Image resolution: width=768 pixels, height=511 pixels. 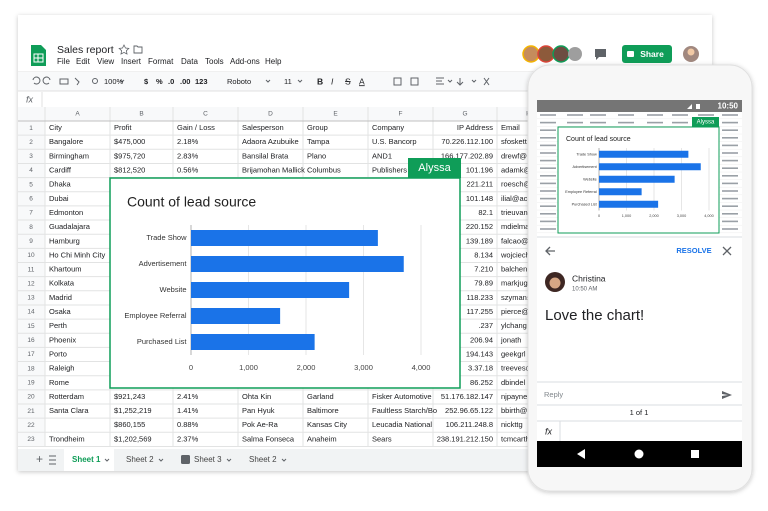 I want to click on style-button: I, so click(x=332, y=81).